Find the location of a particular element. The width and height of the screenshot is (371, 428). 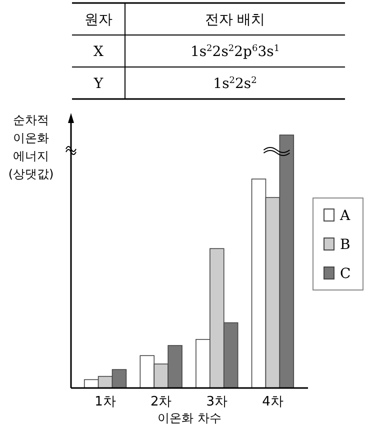

text: 전자 배치 is located at coordinates (235, 20).